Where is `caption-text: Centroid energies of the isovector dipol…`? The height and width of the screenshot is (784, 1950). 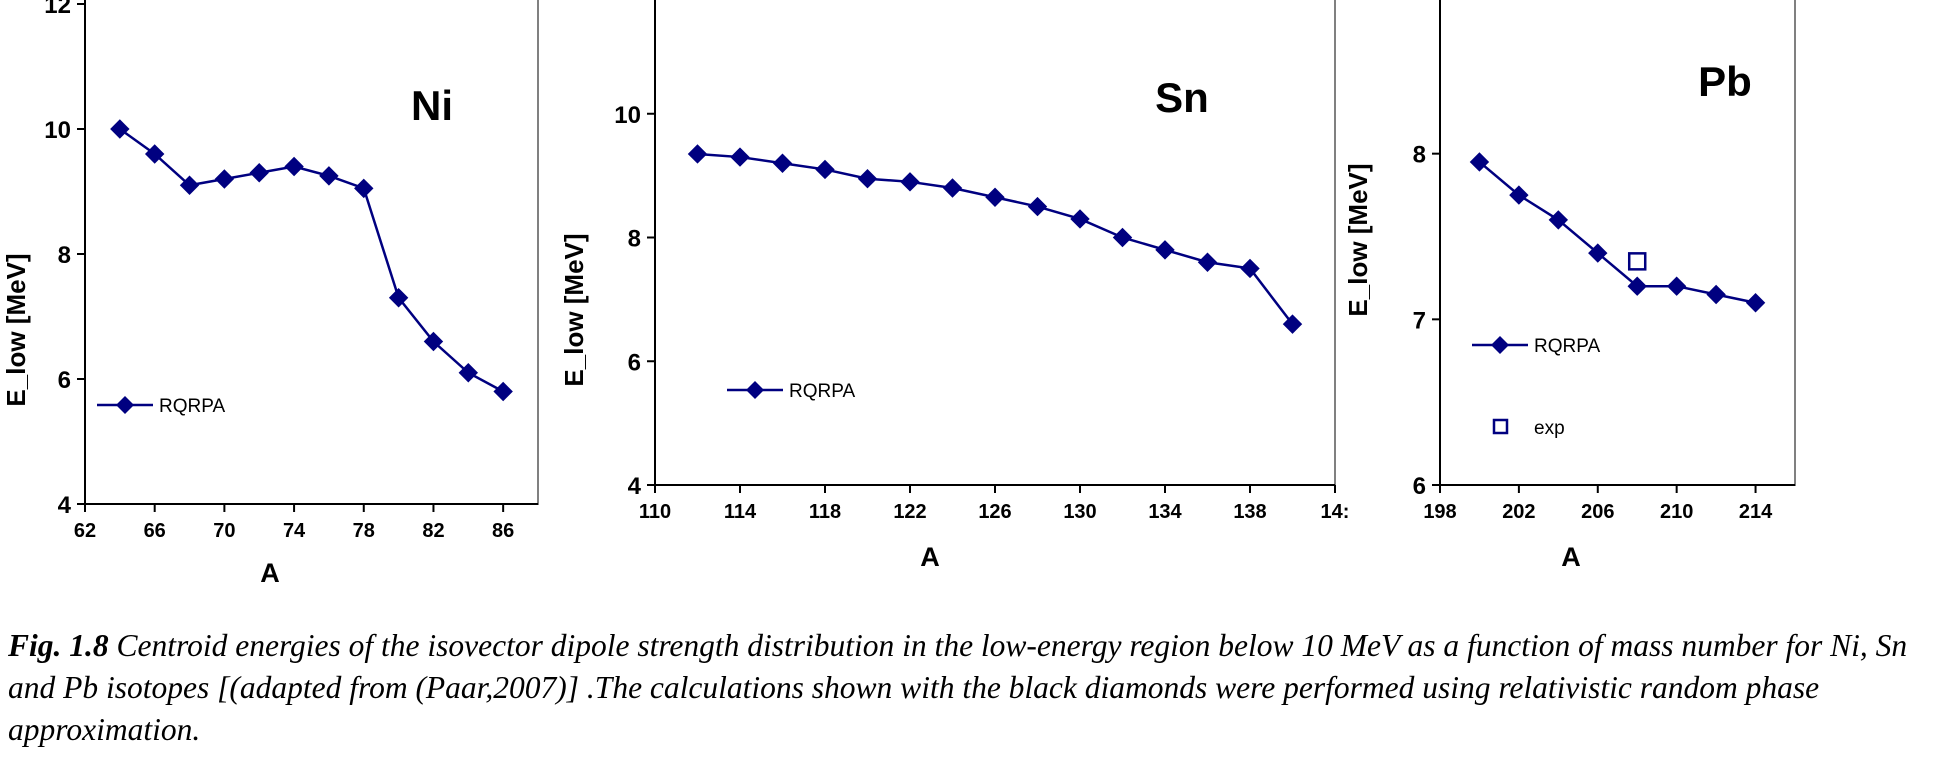 caption-text: Centroid energies of the isovector dipol… is located at coordinates (958, 687).